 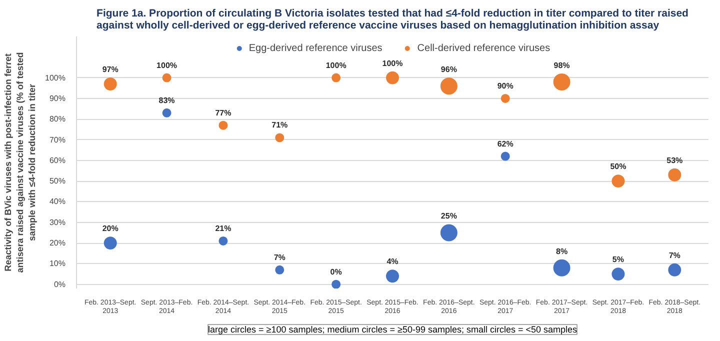 What do you see at coordinates (505, 143) in the screenshot?
I see `data-label: 62%` at bounding box center [505, 143].